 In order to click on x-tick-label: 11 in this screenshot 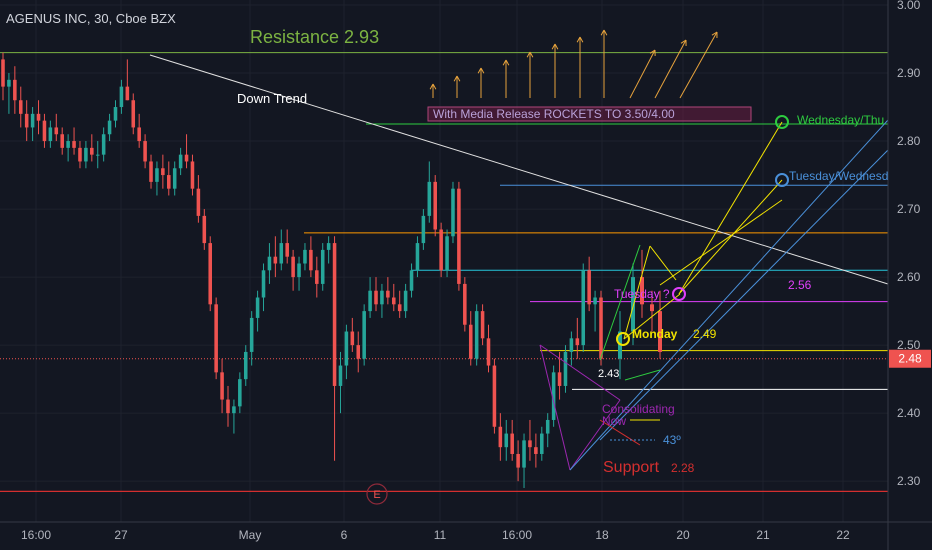, I will do `click(440, 535)`.